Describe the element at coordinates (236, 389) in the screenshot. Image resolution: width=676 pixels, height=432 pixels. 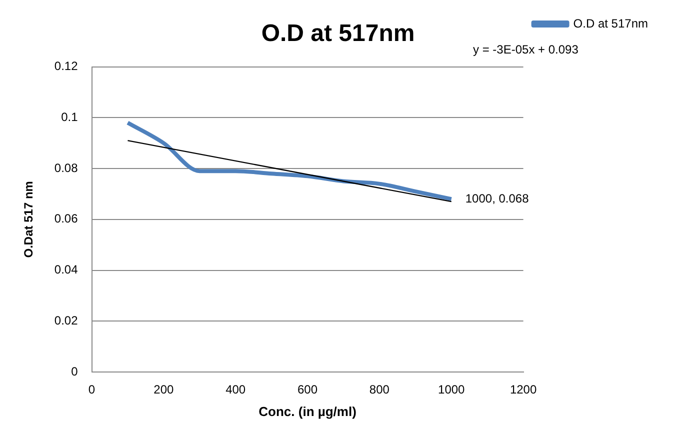
I see `x-tick-label: 400` at that location.